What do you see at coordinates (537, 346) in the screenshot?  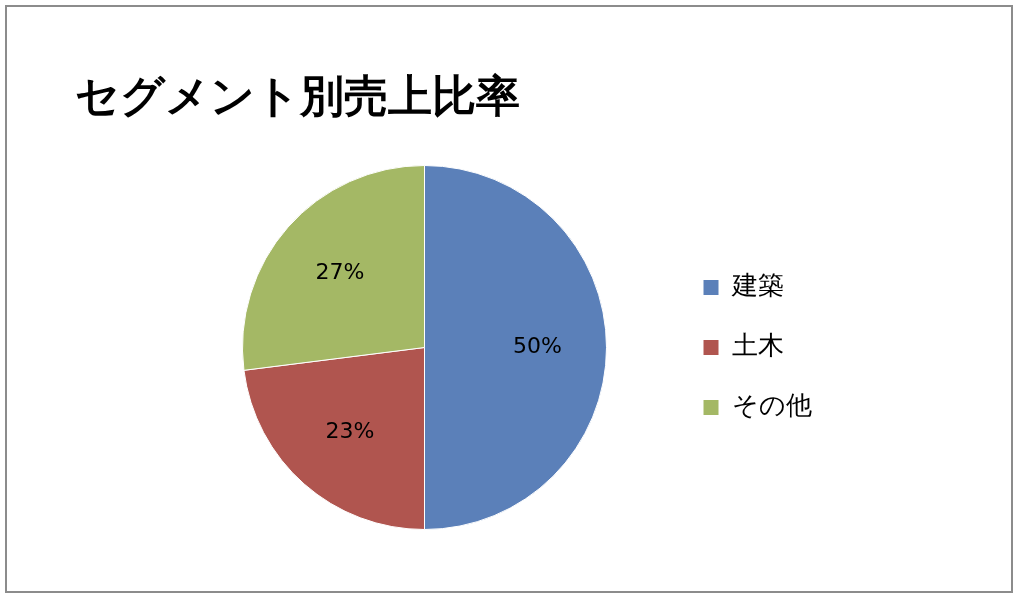 I see `data-label: 50%` at bounding box center [537, 346].